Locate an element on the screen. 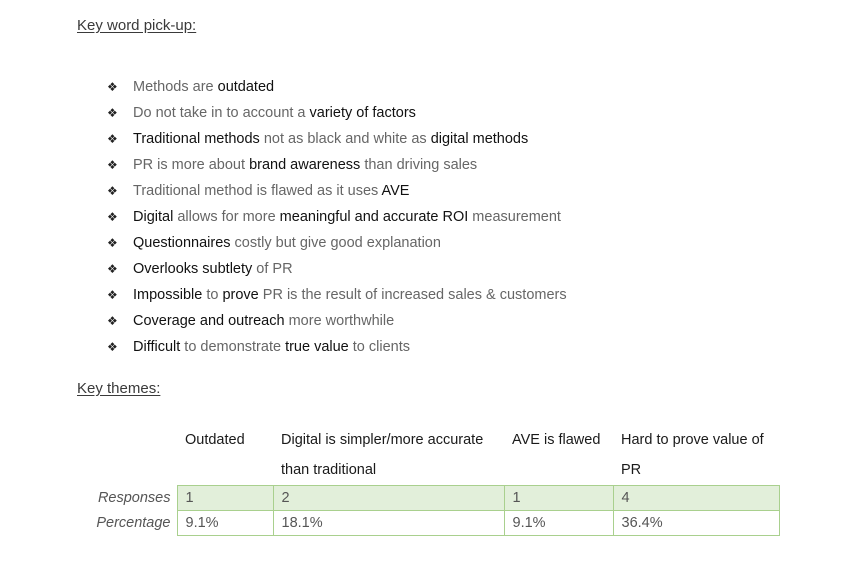 This screenshot has height=564, width=862. keyword-text: true value is located at coordinates (317, 347).